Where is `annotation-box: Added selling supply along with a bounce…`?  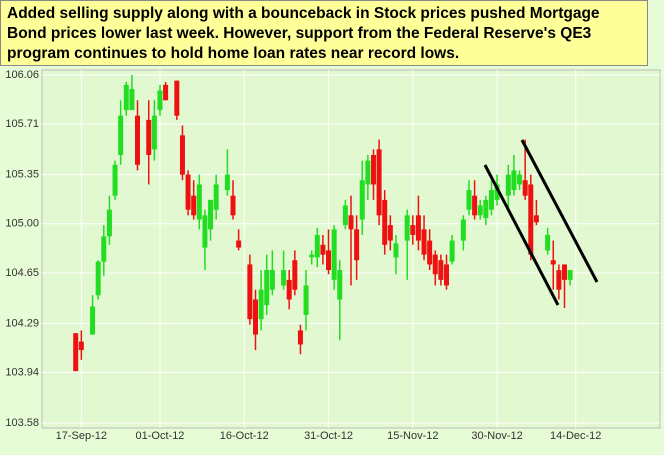
annotation-box: Added selling supply along with a bounce… is located at coordinates (324, 33).